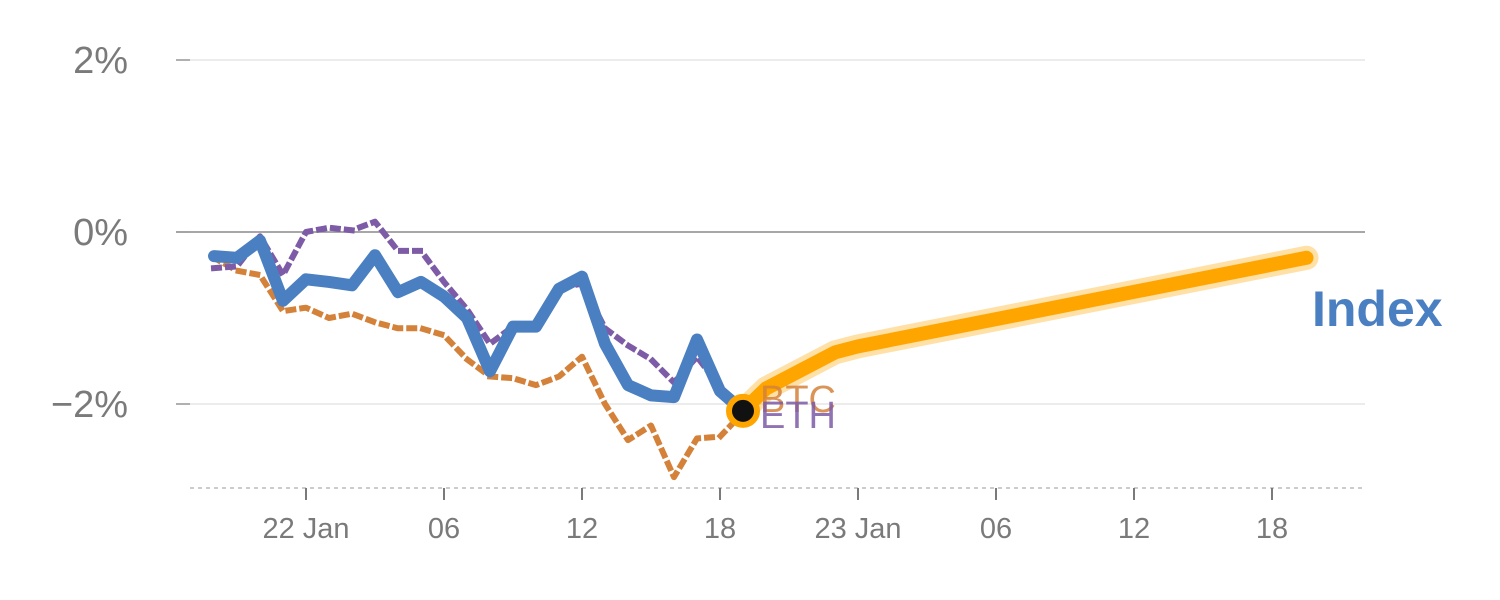 Image resolution: width=1500 pixels, height=600 pixels. I want to click on y-tick-label-0: 2%, so click(100, 61).